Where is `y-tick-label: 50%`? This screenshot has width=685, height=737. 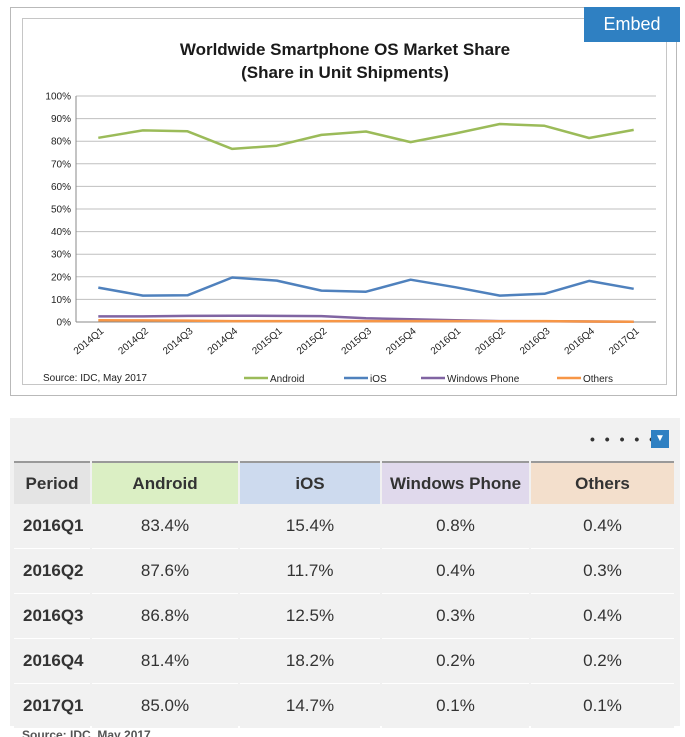
y-tick-label: 50% is located at coordinates (61, 210).